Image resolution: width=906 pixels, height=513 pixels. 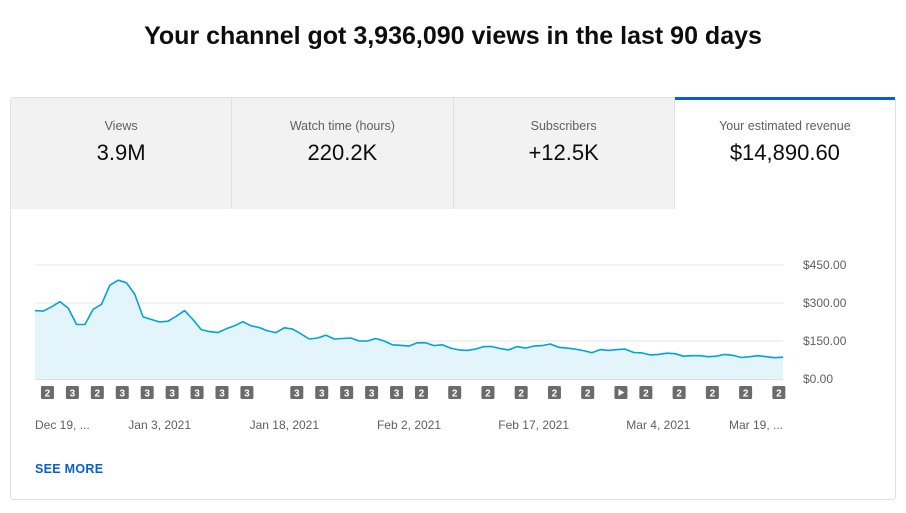 I want to click on y-tick-label: $300.00, so click(x=825, y=303).